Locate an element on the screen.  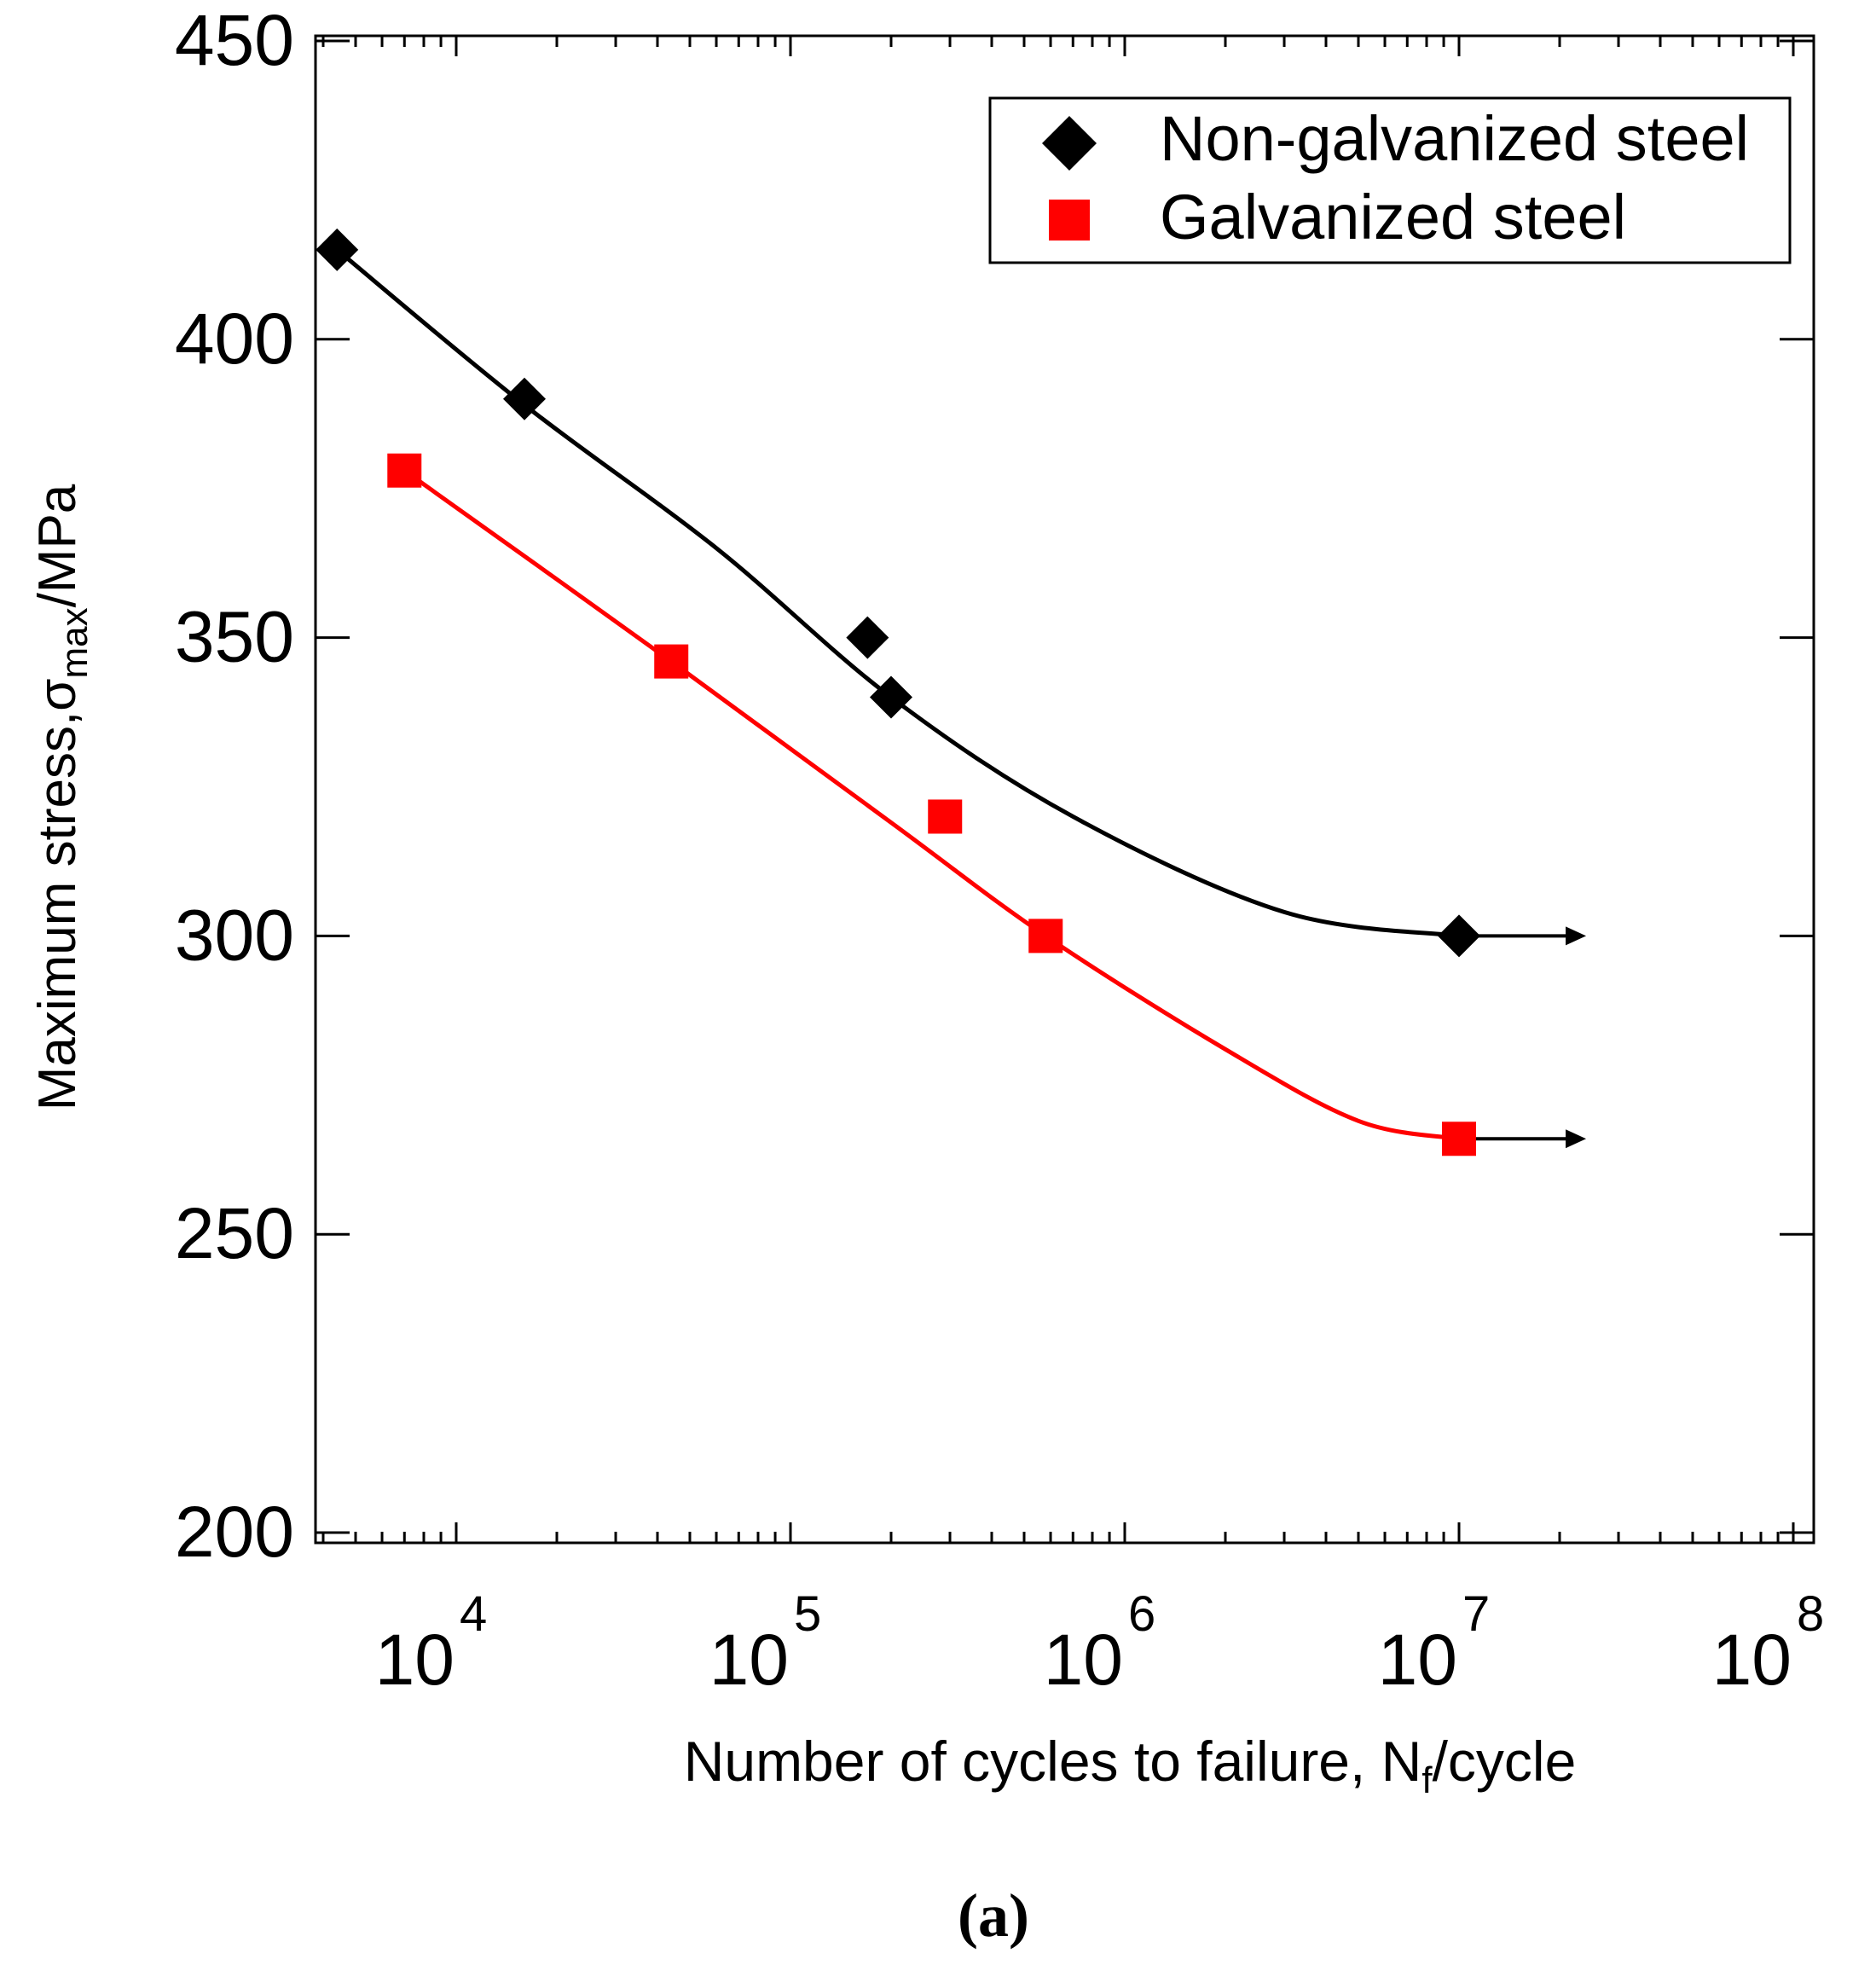
x-axis-label: Number of cycles to failure, Nf/cycle is located at coordinates (1130, 1765).